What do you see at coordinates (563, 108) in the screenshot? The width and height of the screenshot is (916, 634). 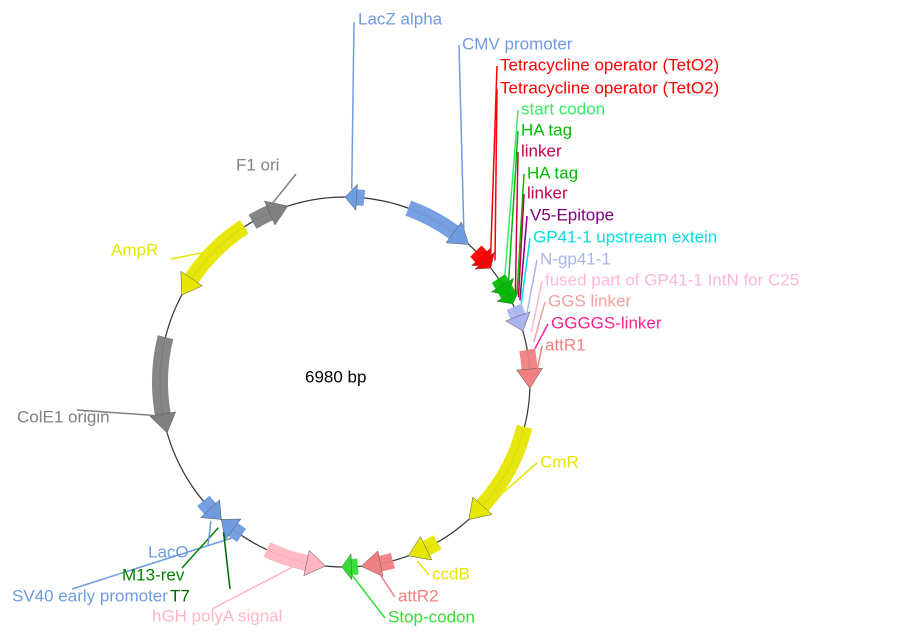 I see `feature-label: start codon` at bounding box center [563, 108].